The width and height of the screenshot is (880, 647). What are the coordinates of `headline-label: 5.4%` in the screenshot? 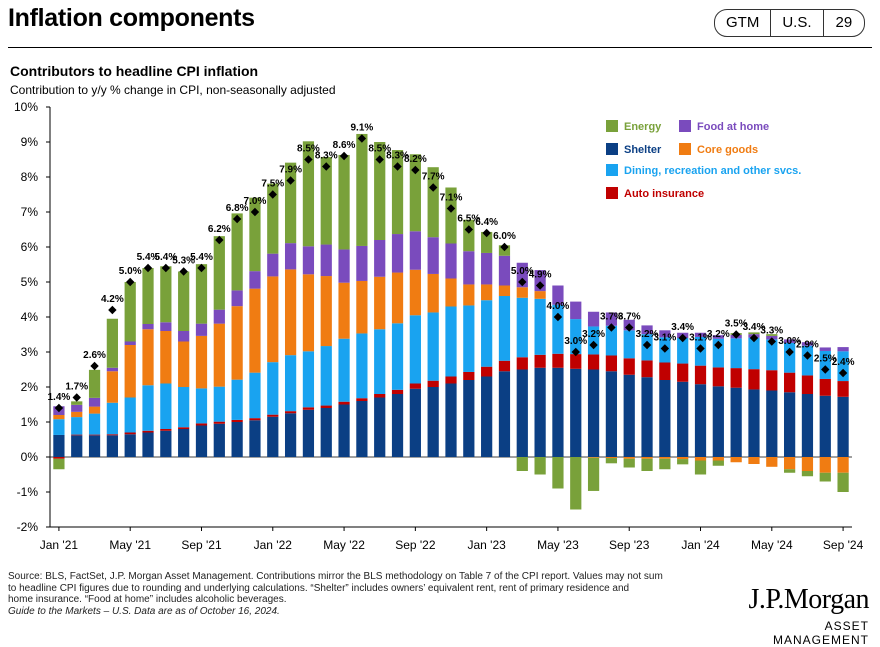 It's located at (148, 257).